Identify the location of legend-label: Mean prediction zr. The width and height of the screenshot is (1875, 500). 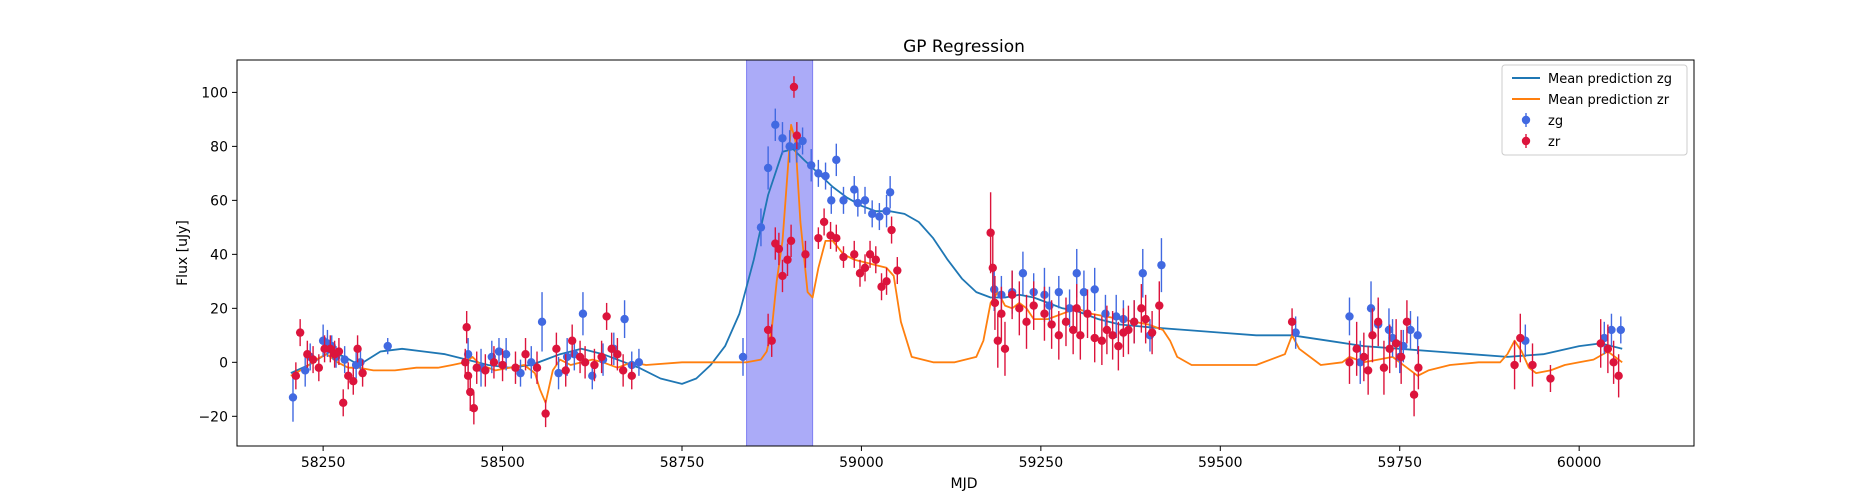
(1609, 100).